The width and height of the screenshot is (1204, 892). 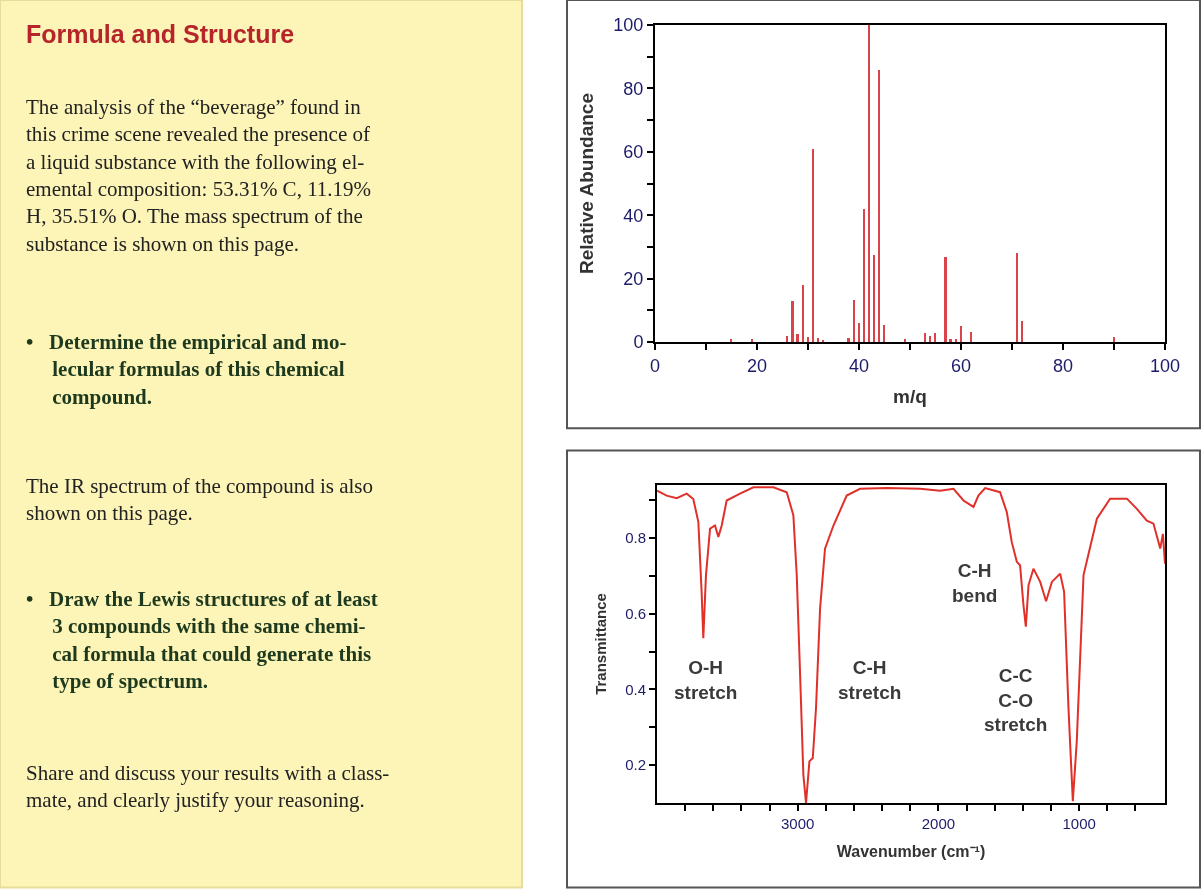 I want to click on x-axis-title: m/q, so click(x=910, y=396).